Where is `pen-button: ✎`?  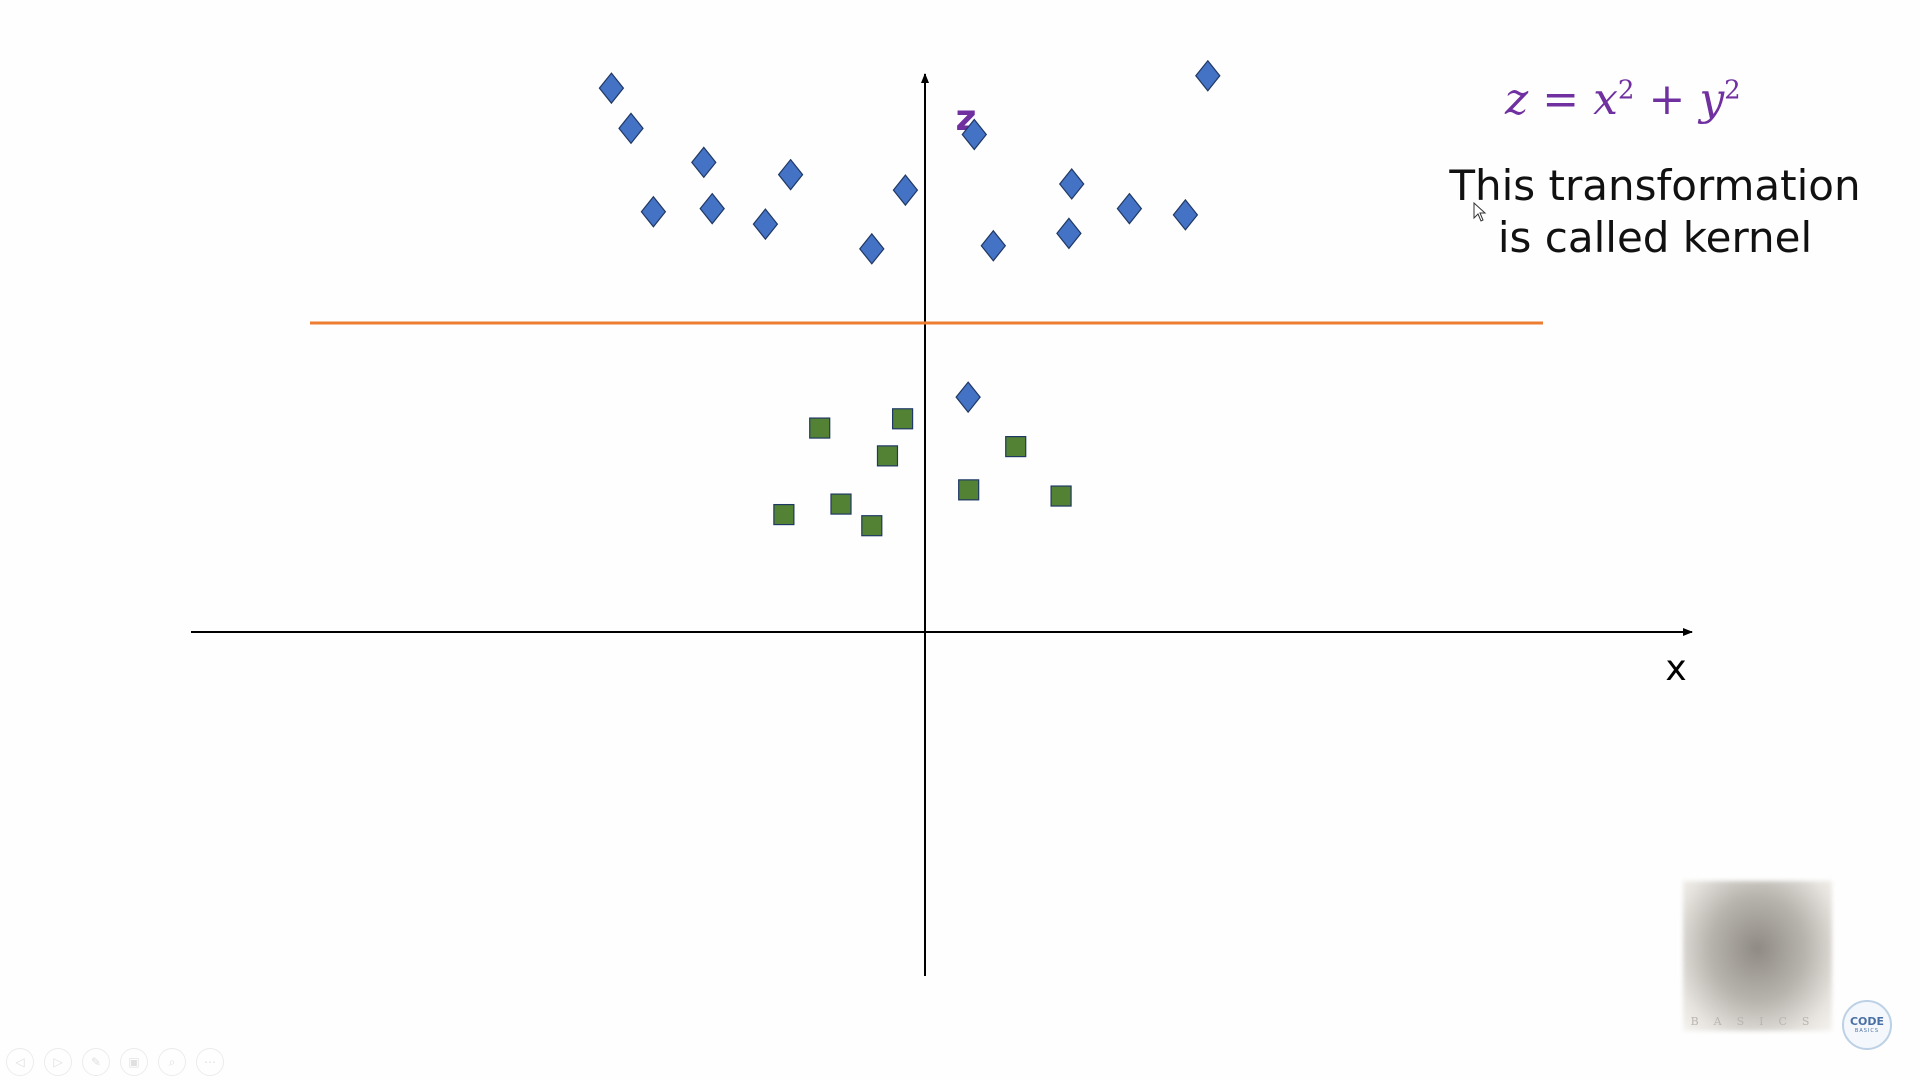
pen-button: ✎ is located at coordinates (96, 1062).